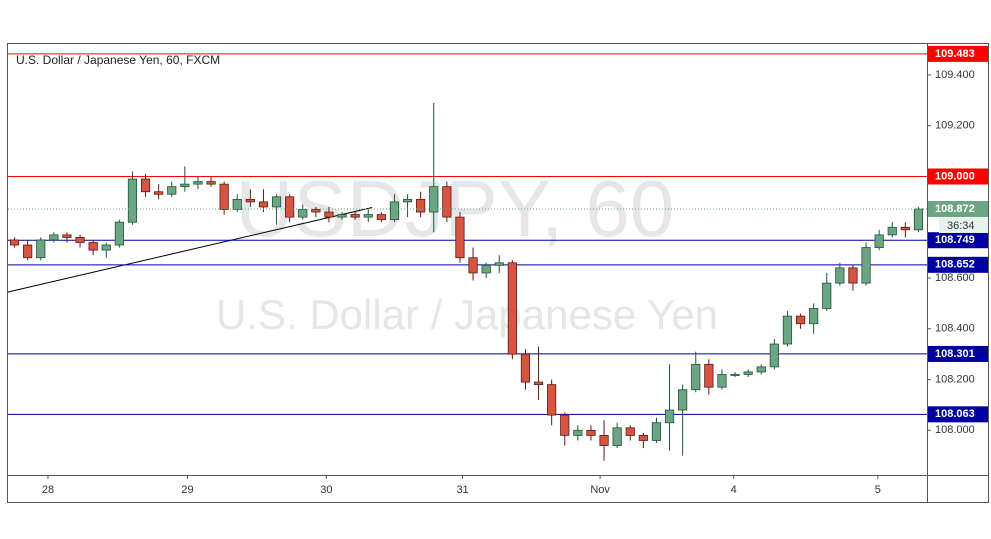  What do you see at coordinates (955, 240) in the screenshot?
I see `level-label: 108.749` at bounding box center [955, 240].